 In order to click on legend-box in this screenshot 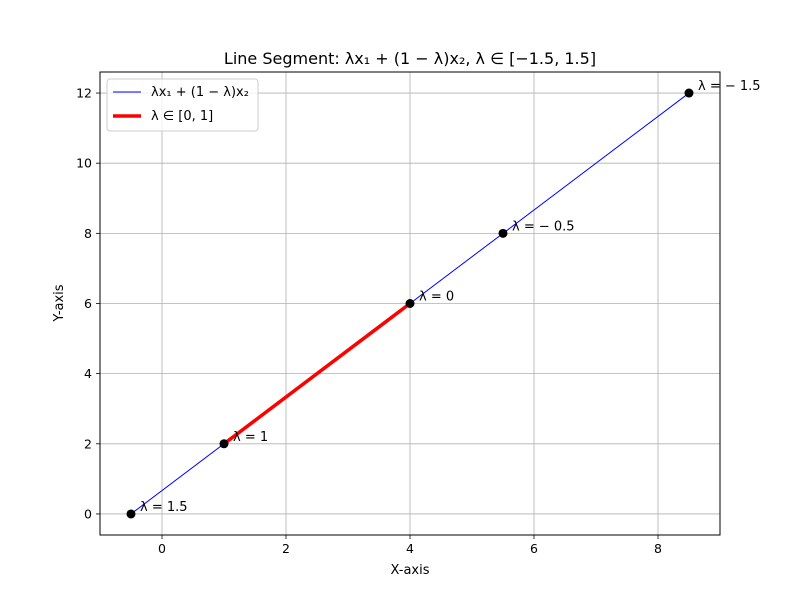, I will do `click(182, 105)`.